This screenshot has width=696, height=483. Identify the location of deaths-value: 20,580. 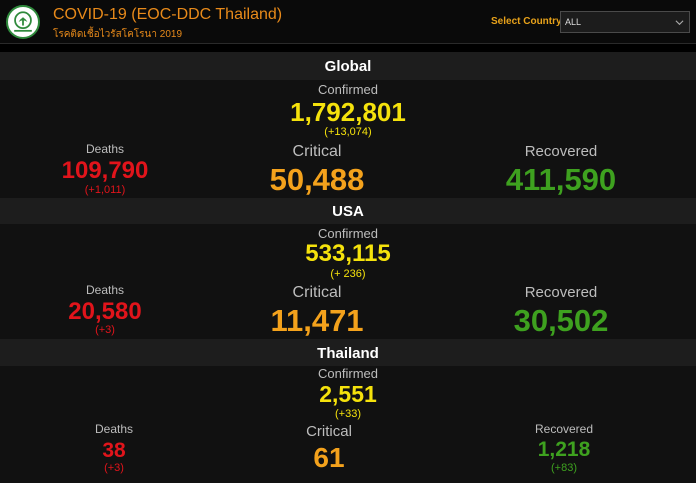
(105, 311).